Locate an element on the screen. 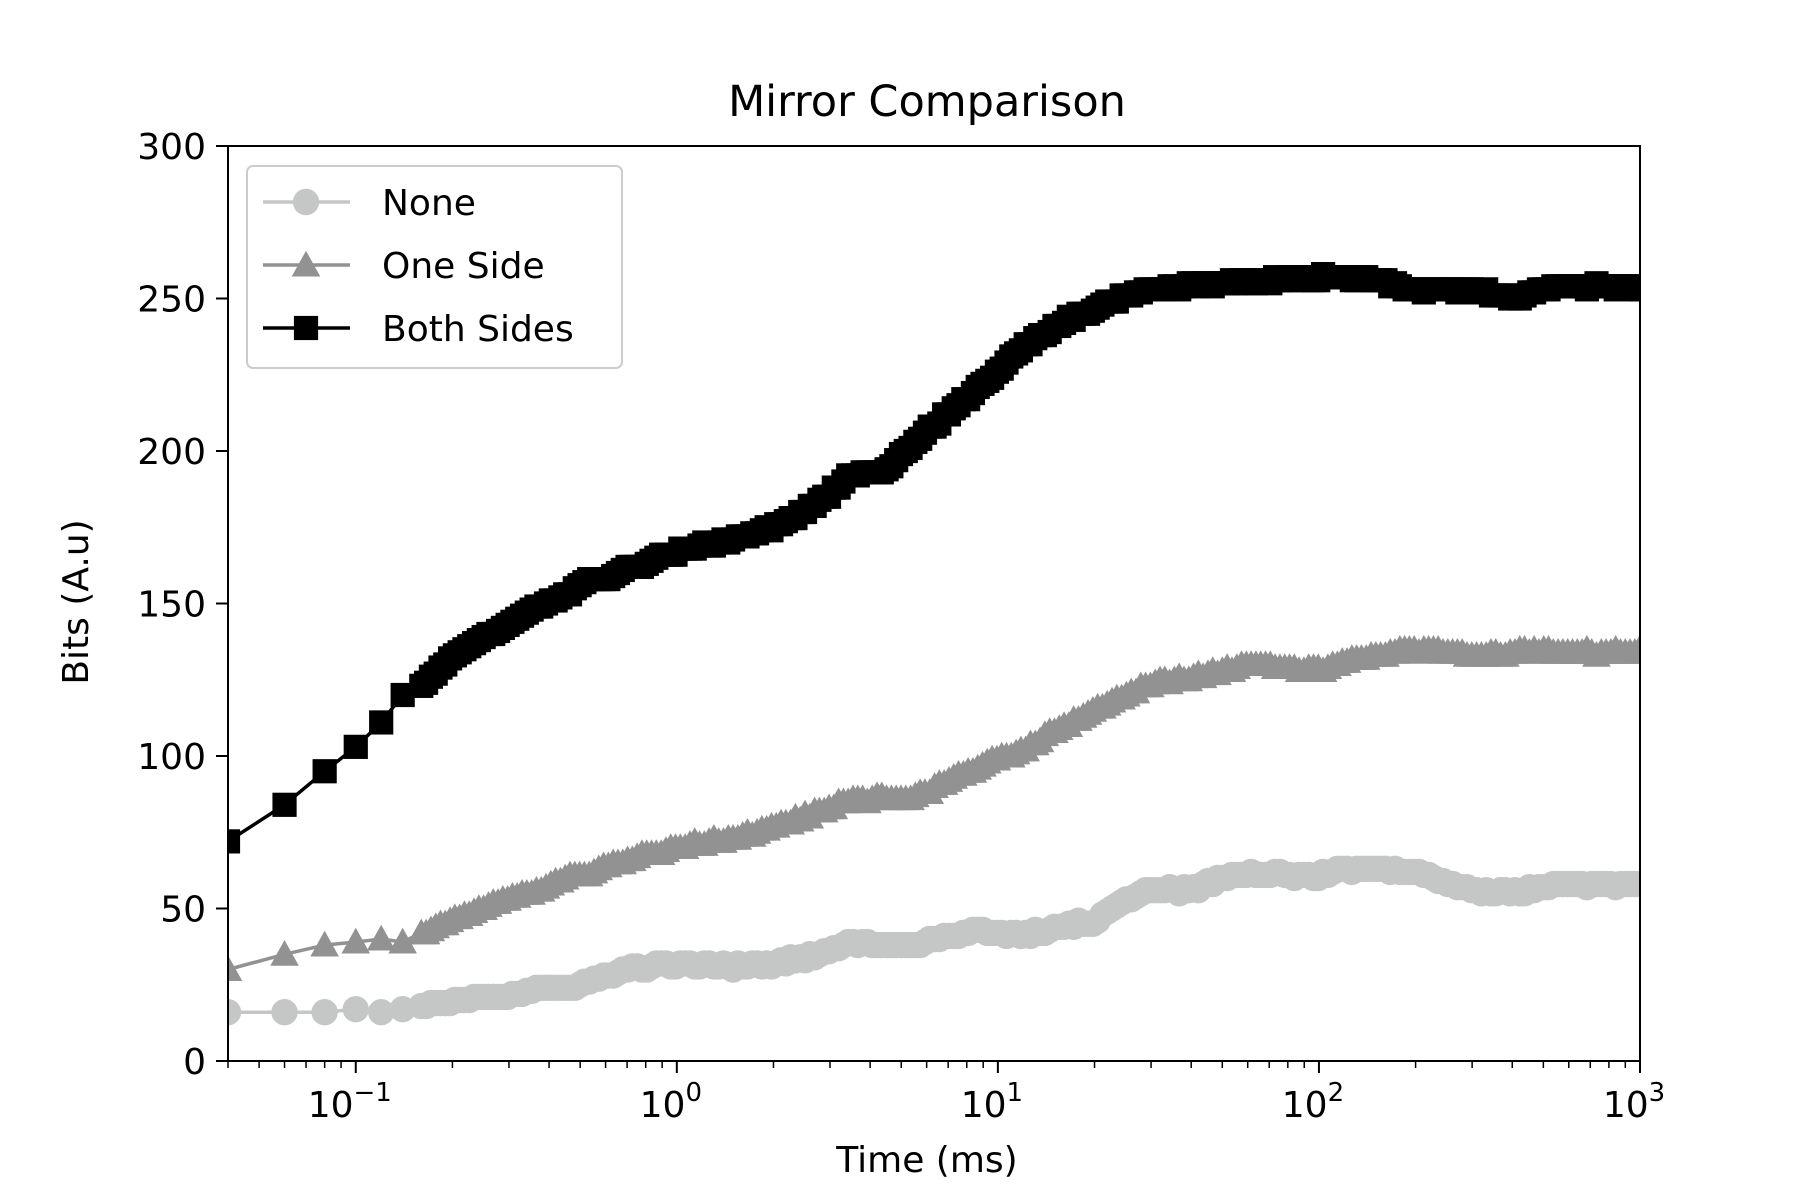 The image size is (1800, 1200). x-axis: 10⁻¹ 10⁰ 10¹ 10² 10³ is located at coordinates (946, 1093).